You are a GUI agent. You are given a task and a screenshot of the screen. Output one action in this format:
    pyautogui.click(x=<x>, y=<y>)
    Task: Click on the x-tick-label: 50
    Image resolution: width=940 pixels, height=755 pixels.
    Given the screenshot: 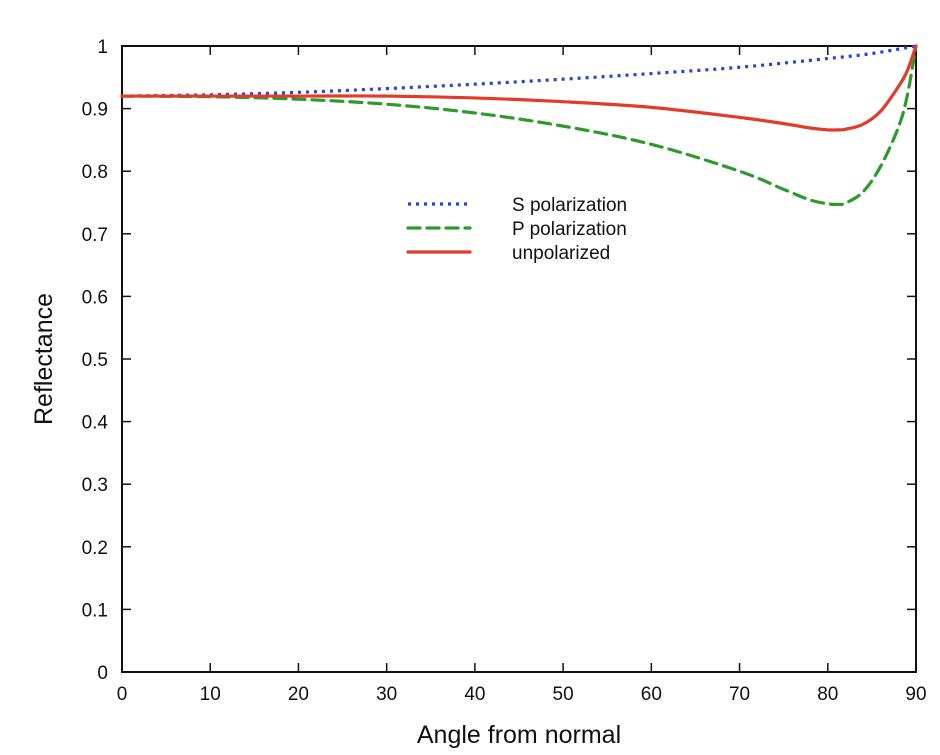 What is the action you would take?
    pyautogui.click(x=563, y=694)
    